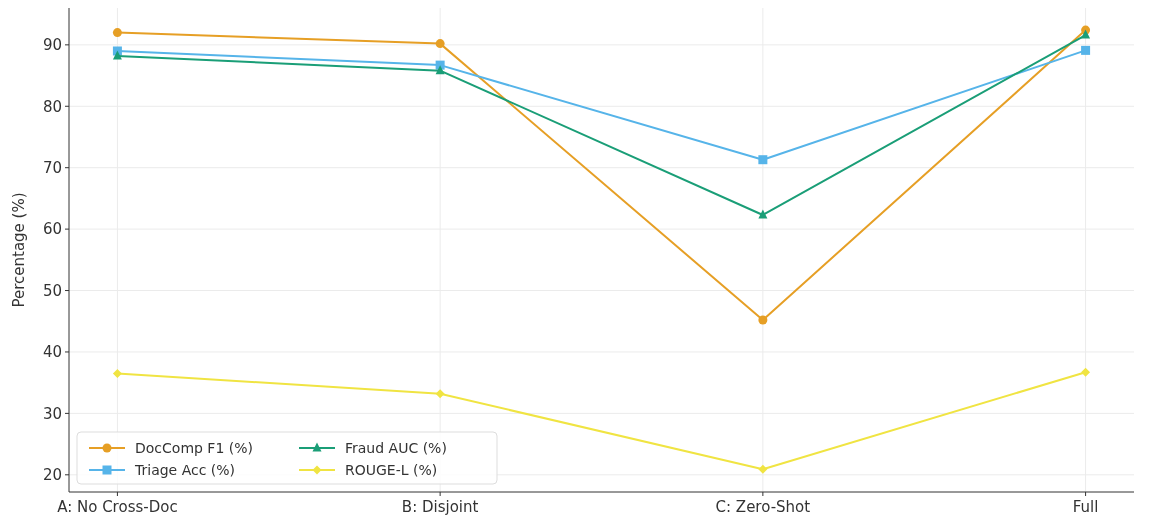 Image resolution: width=1174 pixels, height=518 pixels. Describe the element at coordinates (440, 507) in the screenshot. I see `x-tick-label: B: Disjoint` at that location.